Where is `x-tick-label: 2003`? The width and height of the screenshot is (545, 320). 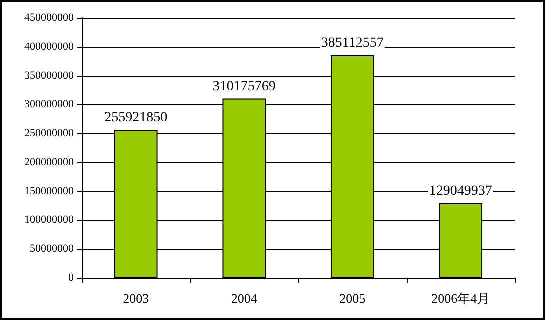
x-tick-label: 2003 is located at coordinates (136, 298).